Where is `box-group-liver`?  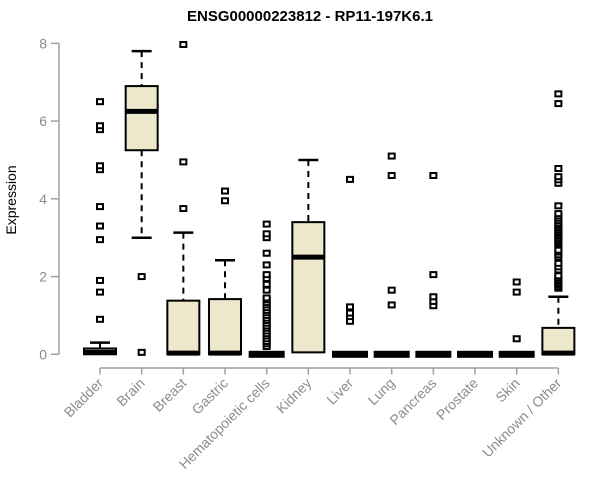
box-group-liver is located at coordinates (350, 266).